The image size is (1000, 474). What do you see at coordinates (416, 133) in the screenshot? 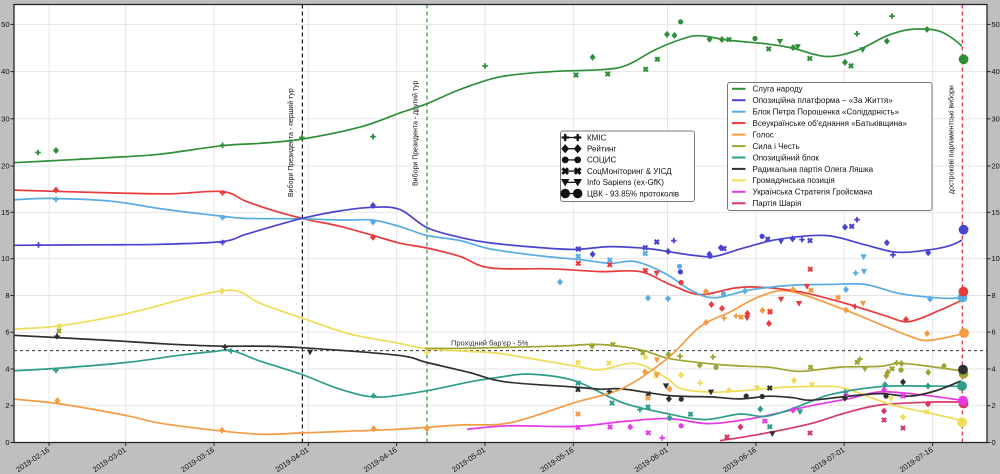
I see `svg-text: Вибори Президента - другий тур` at bounding box center [416, 133].